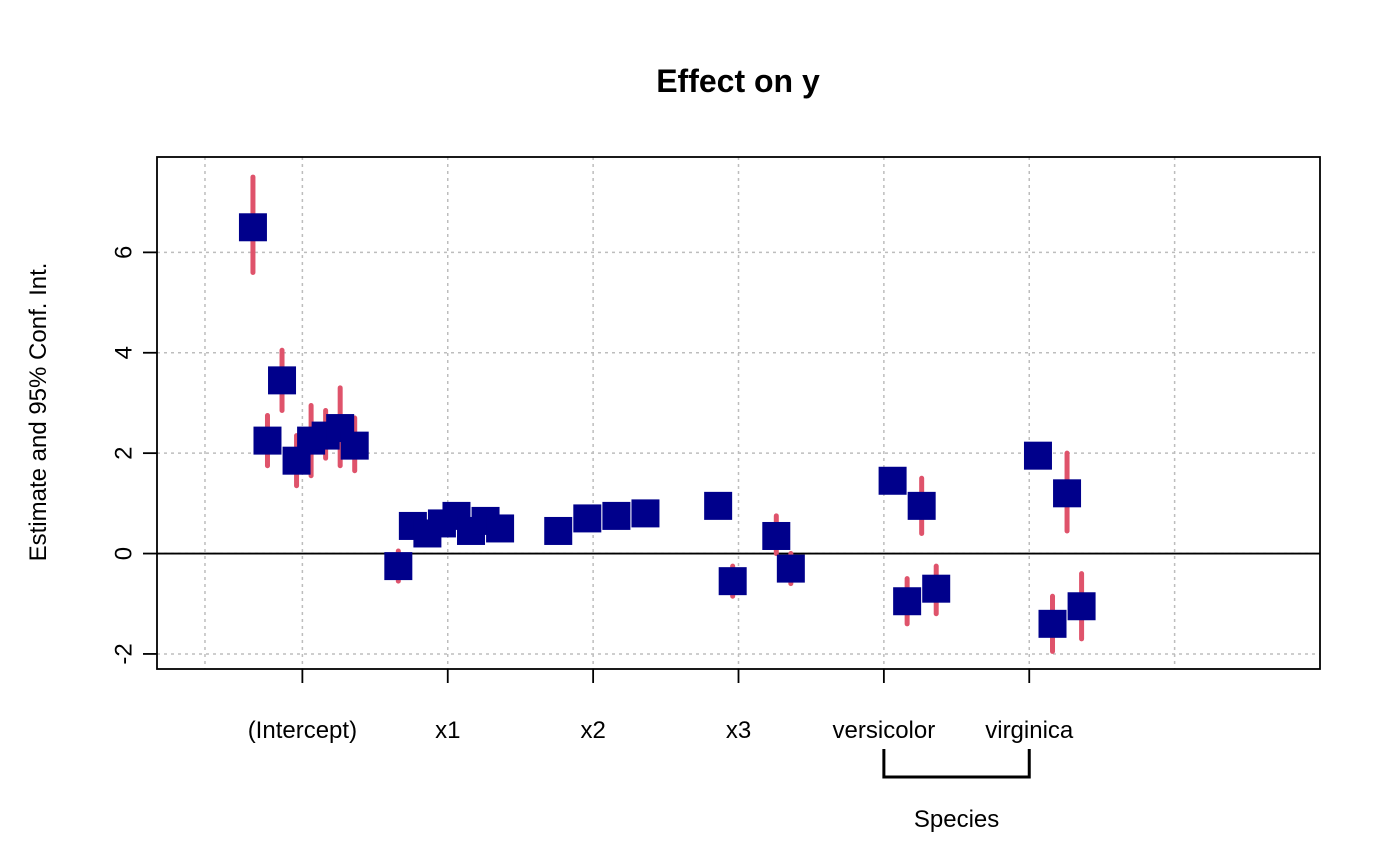 This screenshot has width=1400, height=866. Describe the element at coordinates (956, 819) in the screenshot. I see `species-group-label: Species` at that location.